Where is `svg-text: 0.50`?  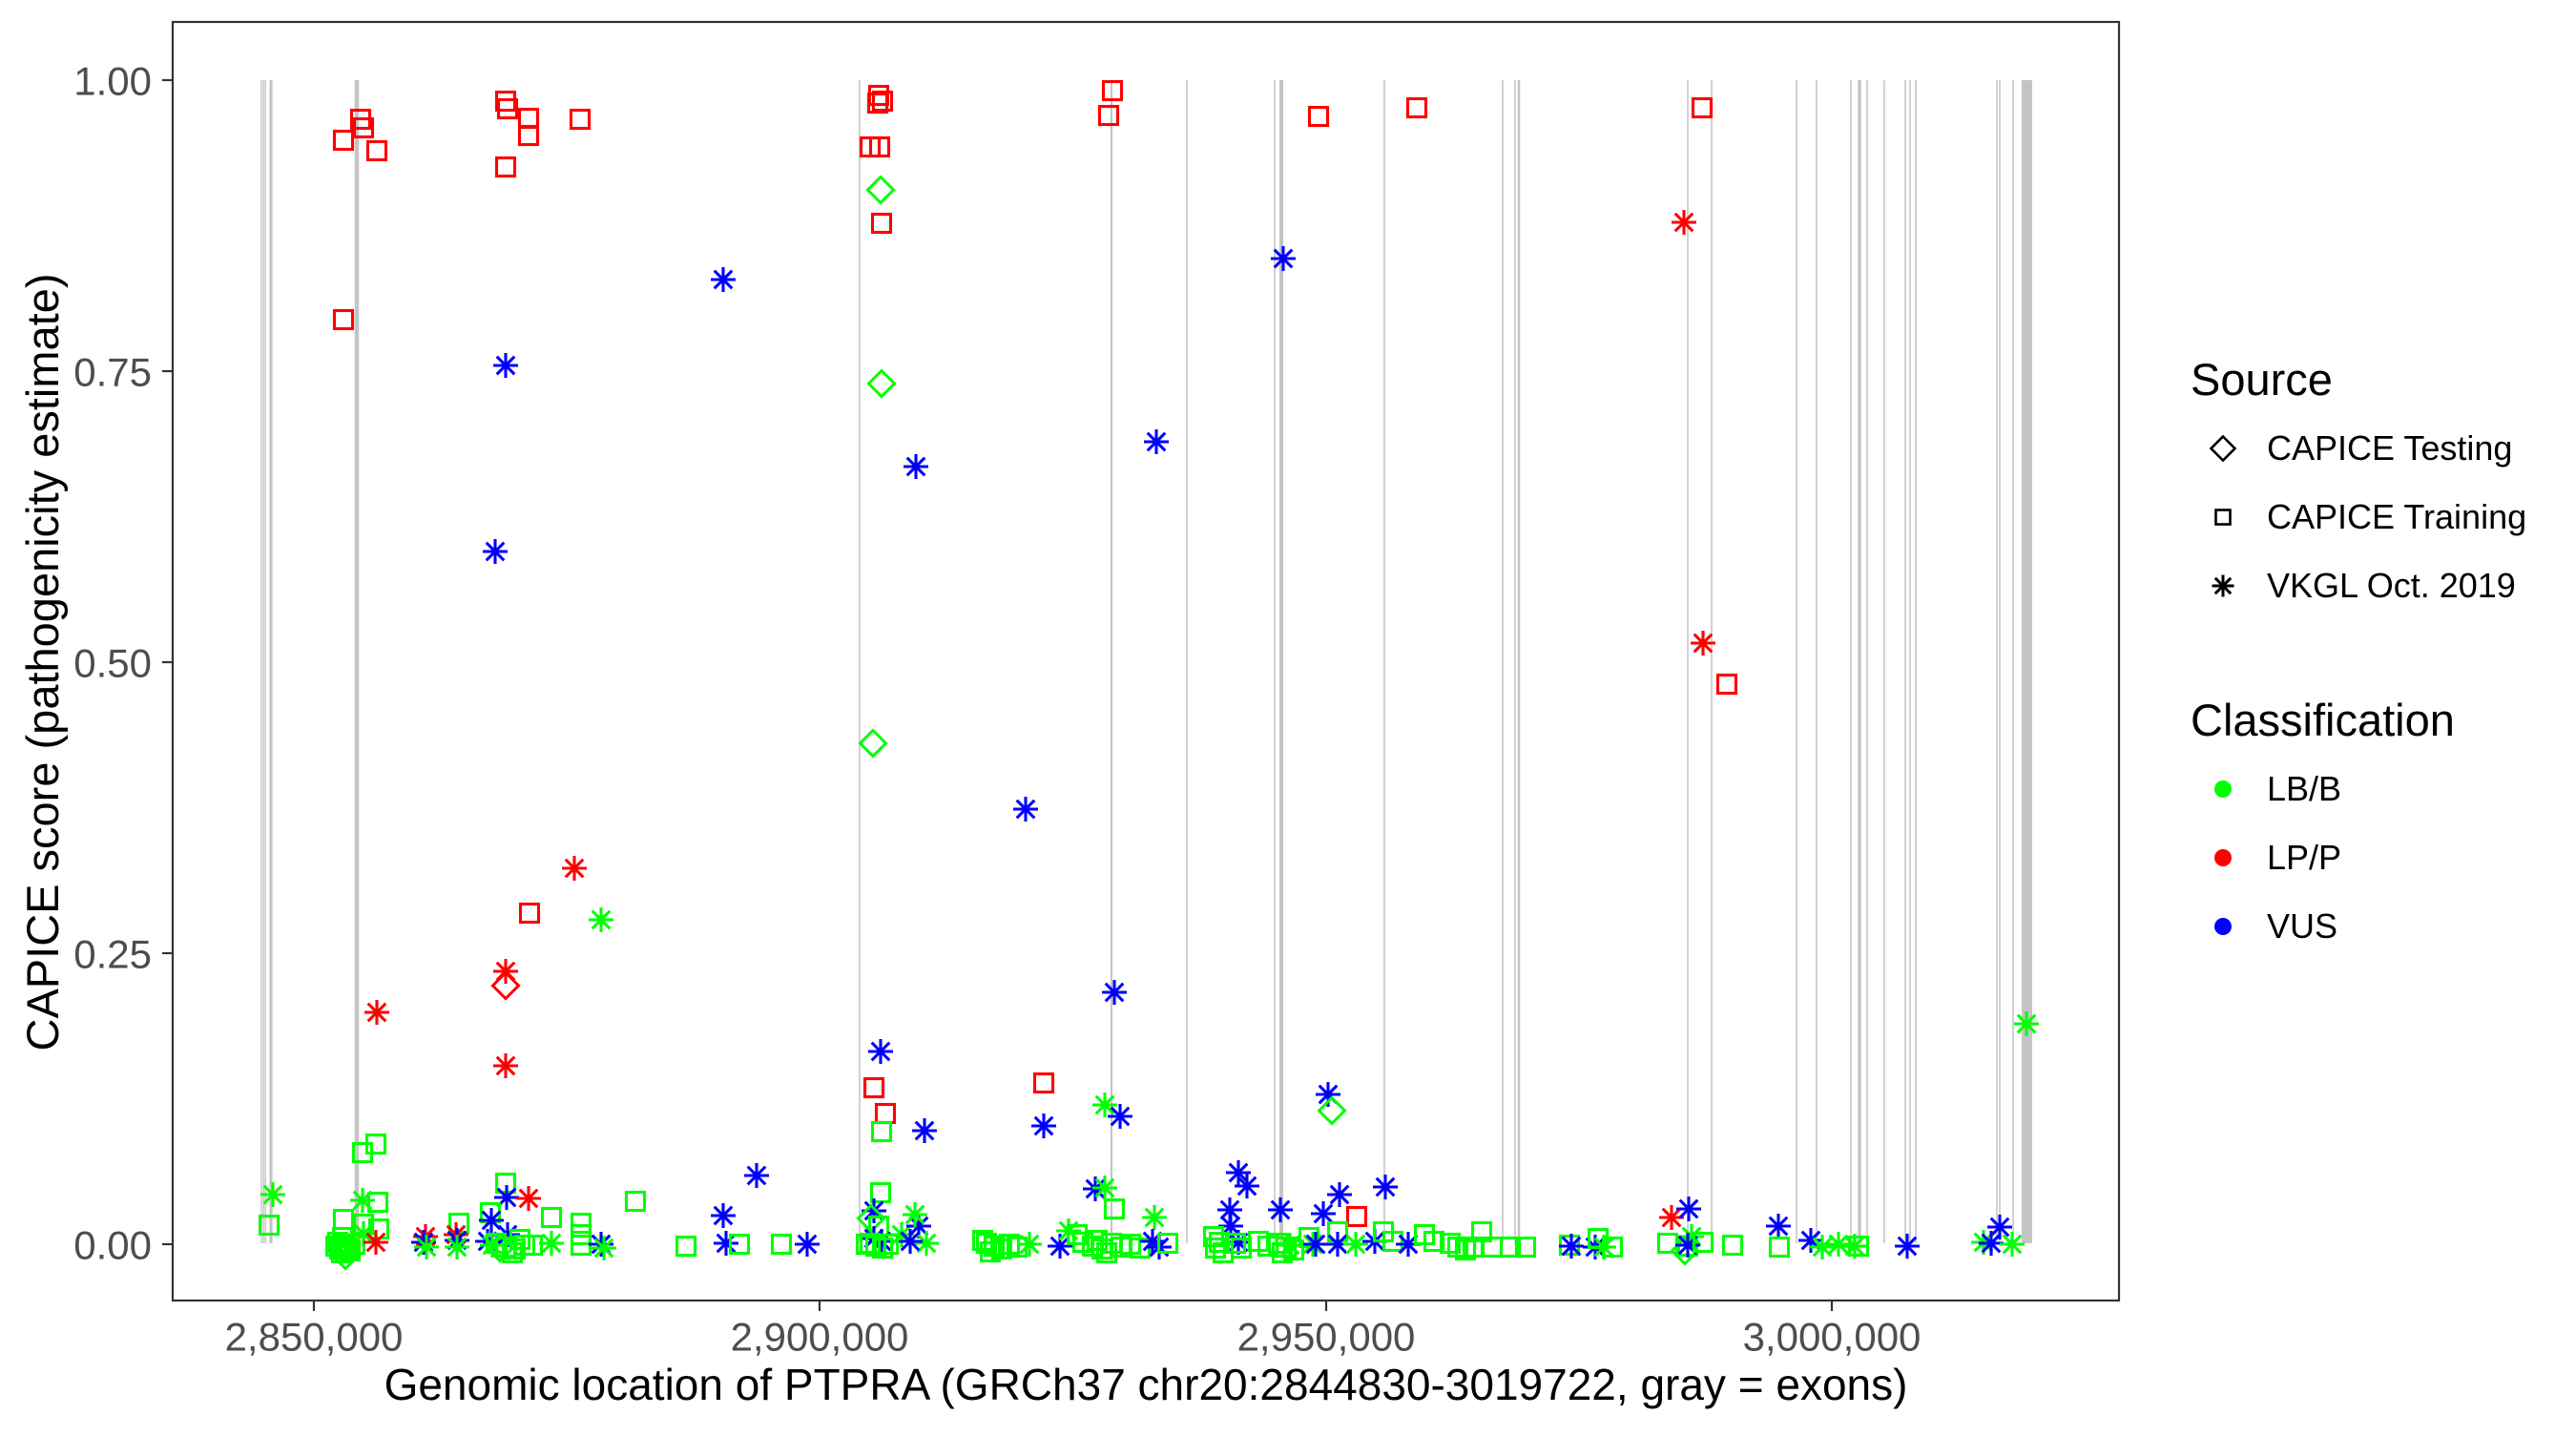 svg-text: 0.50 is located at coordinates (112, 663).